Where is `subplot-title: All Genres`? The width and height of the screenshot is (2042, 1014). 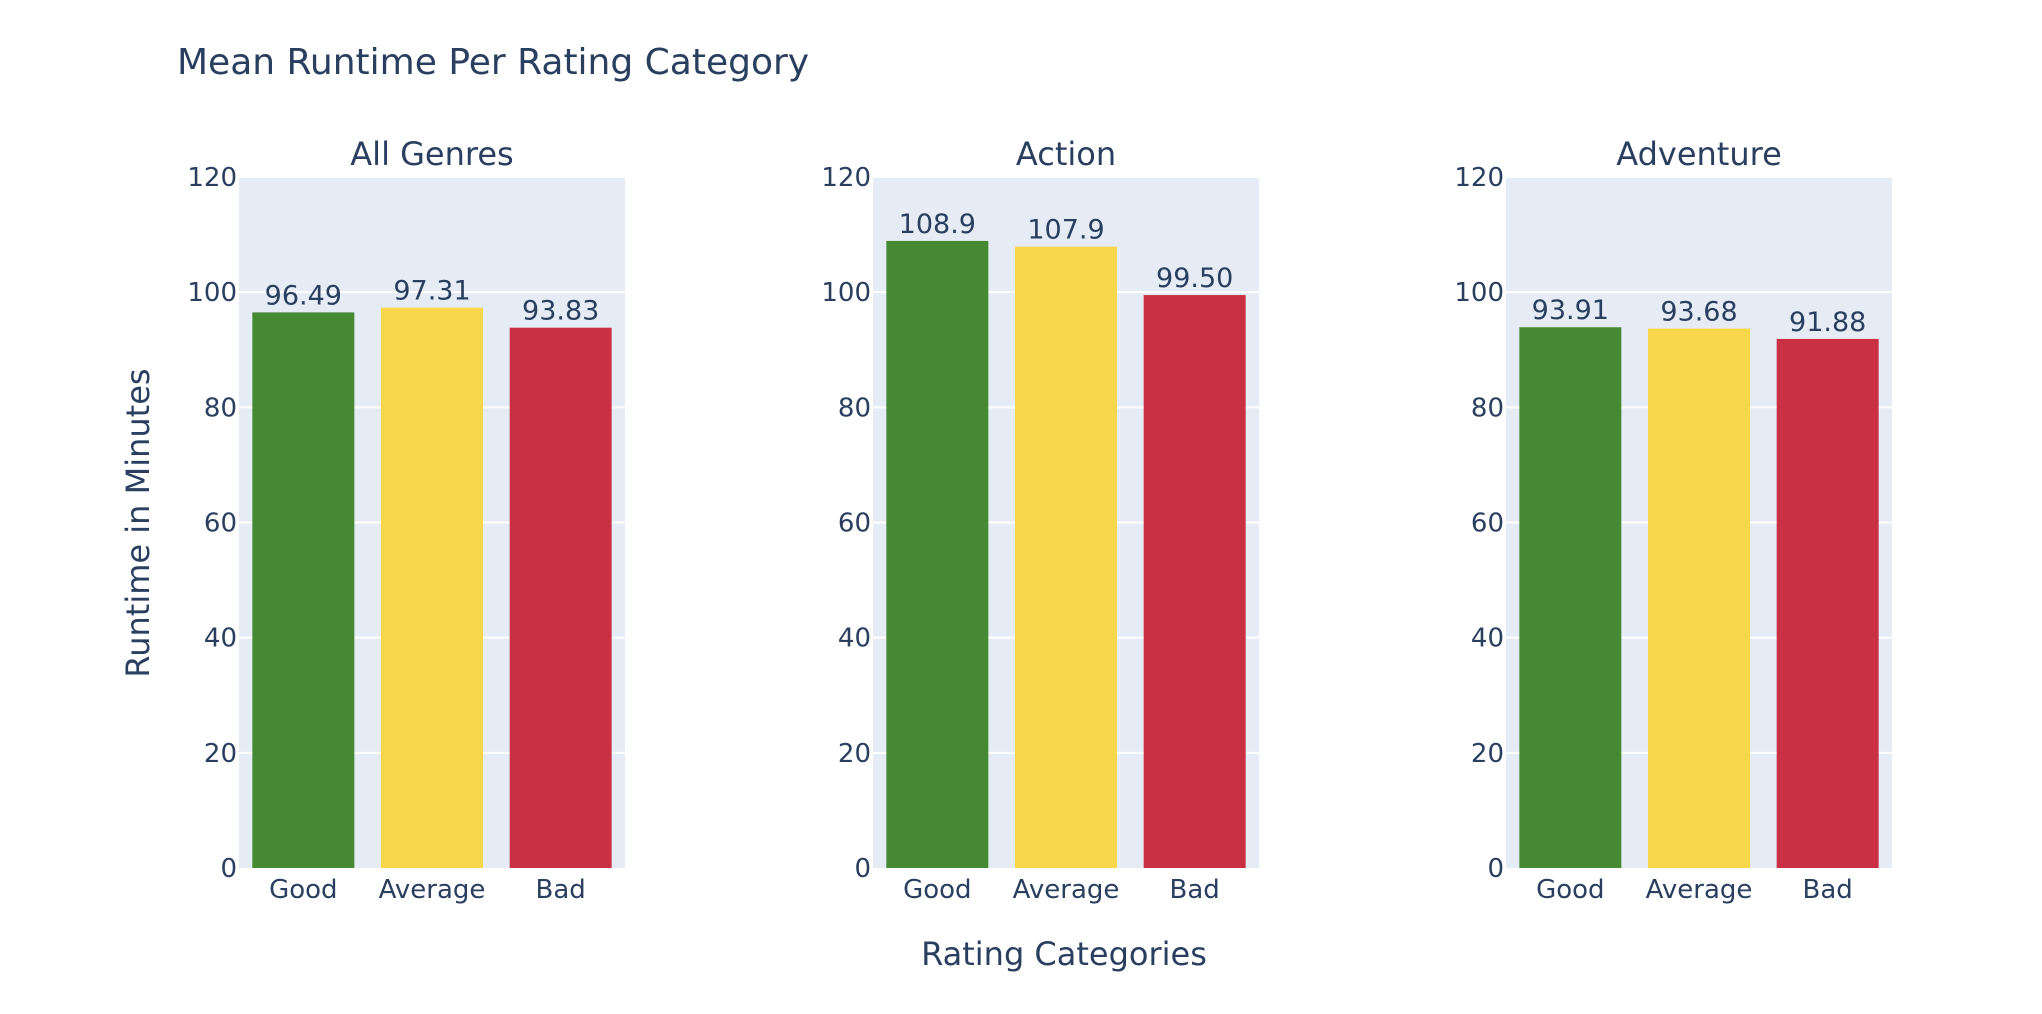
subplot-title: All Genres is located at coordinates (431, 154).